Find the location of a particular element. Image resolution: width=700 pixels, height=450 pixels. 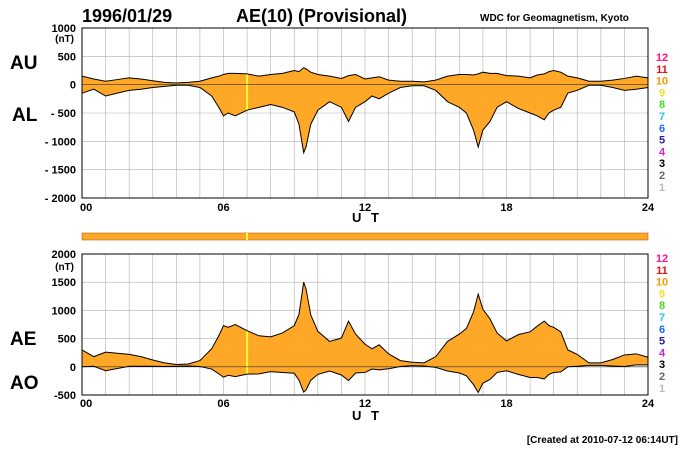

y-tick-label: - 1000 is located at coordinates (60, 142).